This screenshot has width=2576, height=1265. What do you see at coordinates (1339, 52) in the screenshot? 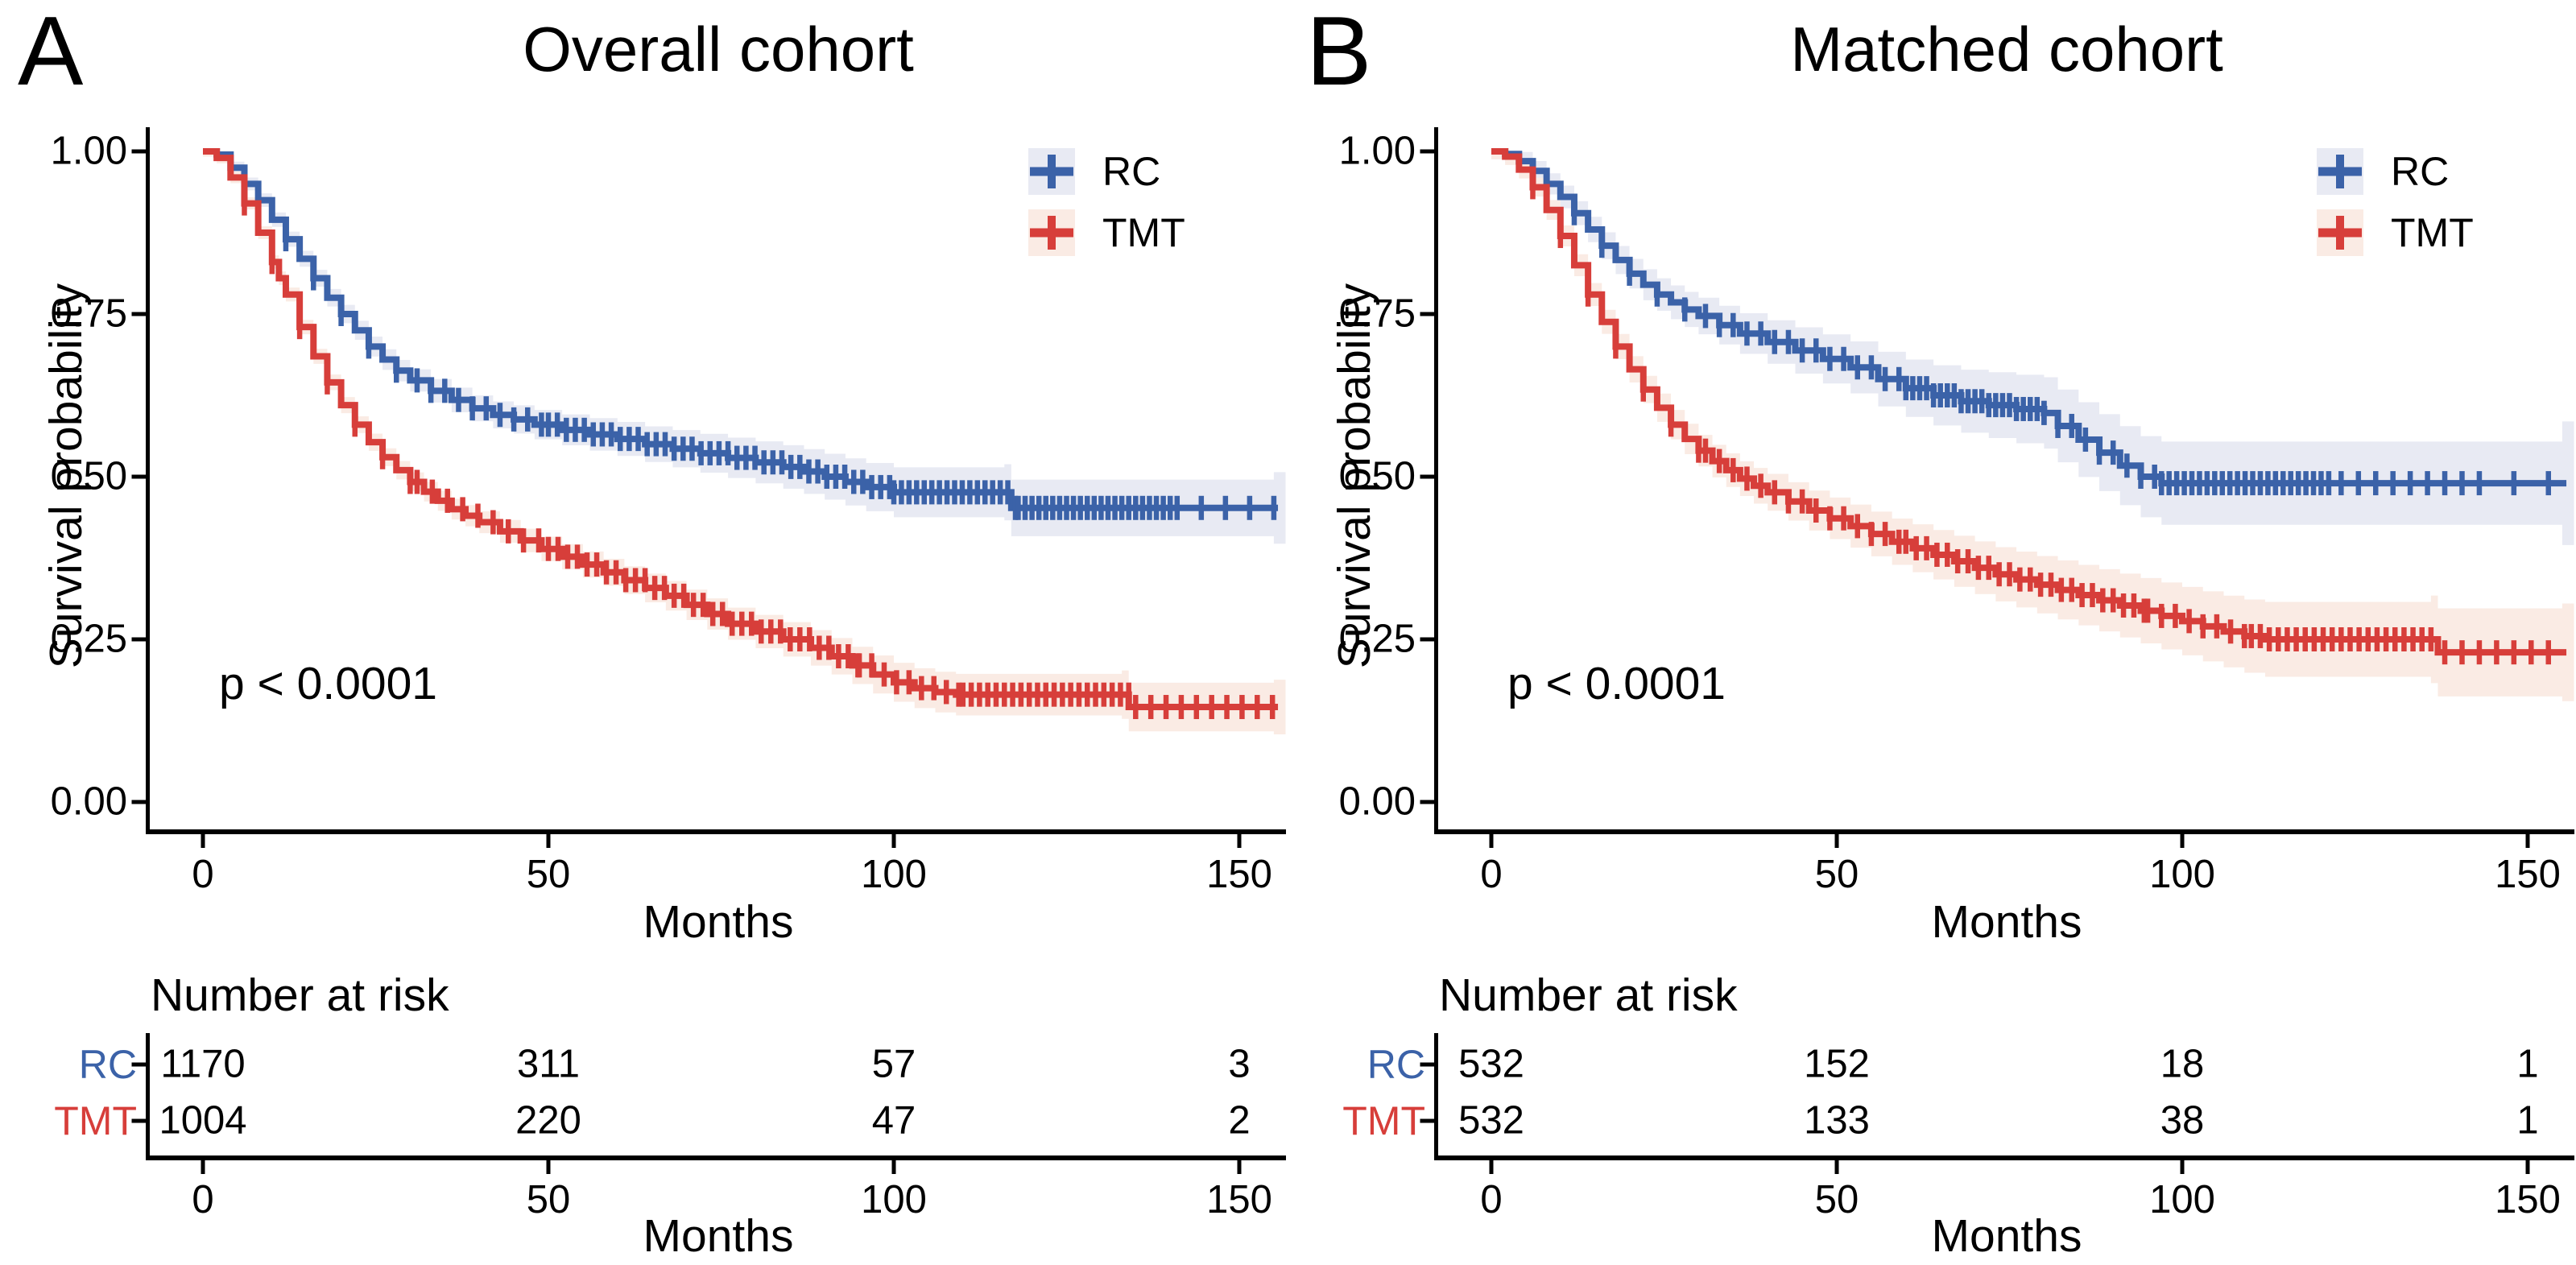
I see `panel-letter: B` at bounding box center [1339, 52].